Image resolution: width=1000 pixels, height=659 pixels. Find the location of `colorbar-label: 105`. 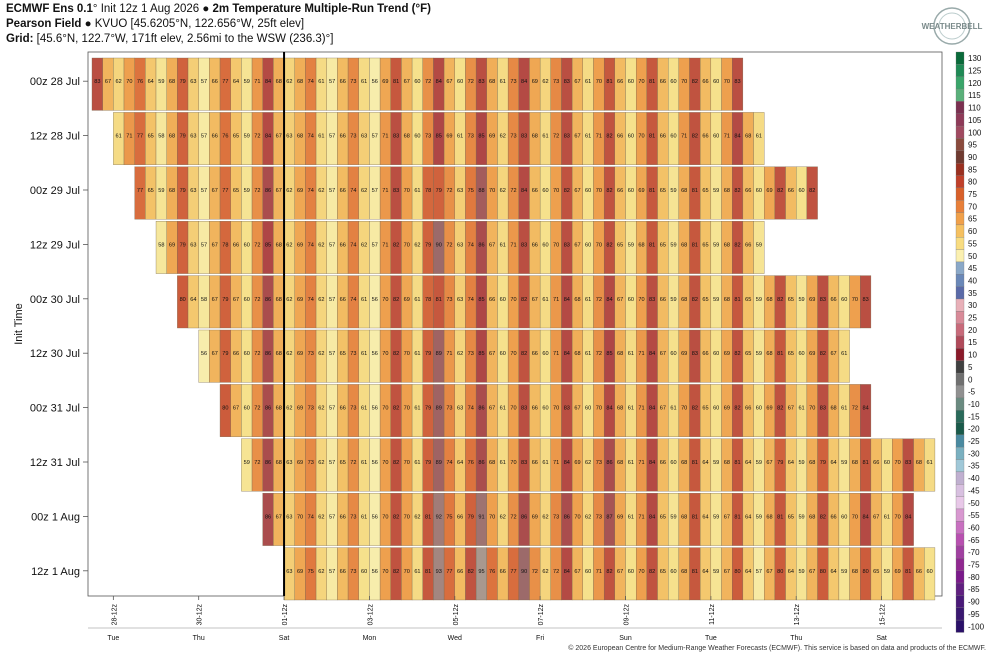

colorbar-label: 105 is located at coordinates (975, 120).